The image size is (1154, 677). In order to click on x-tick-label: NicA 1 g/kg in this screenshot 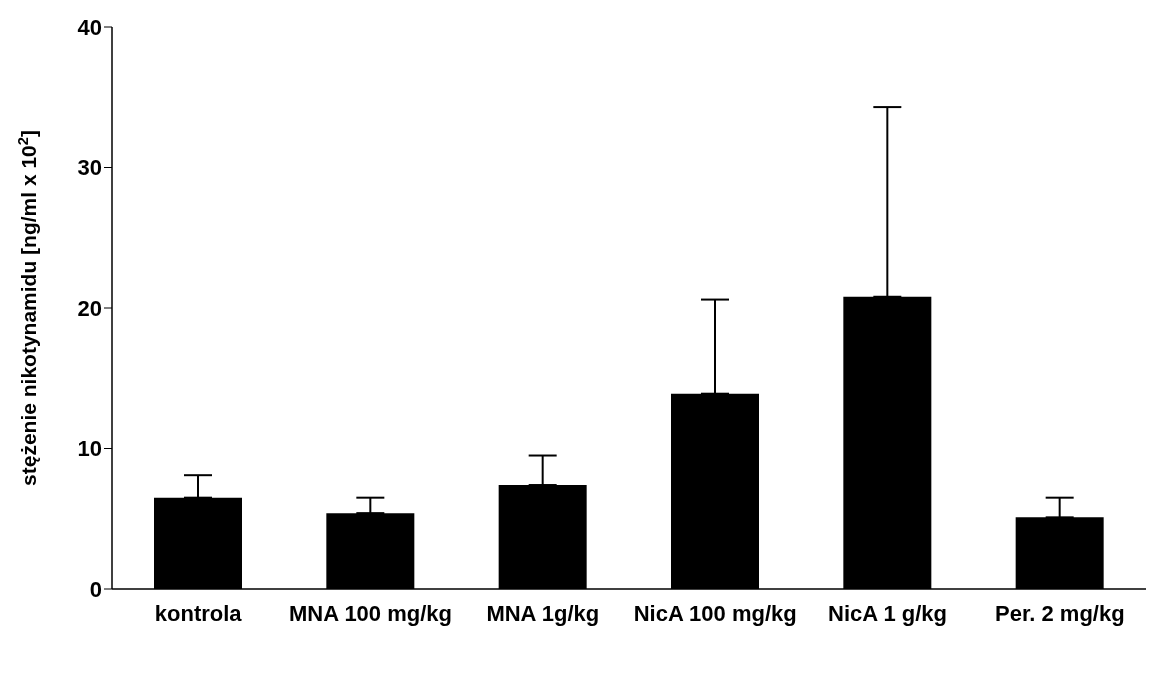, I will do `click(887, 613)`.